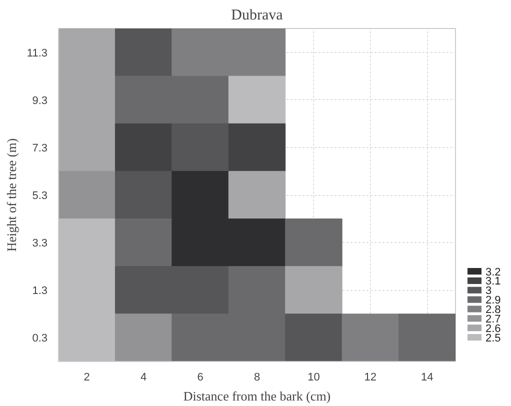 Image resolution: width=511 pixels, height=406 pixels. What do you see at coordinates (489, 291) in the screenshot?
I see `color-bar-label: 3` at bounding box center [489, 291].